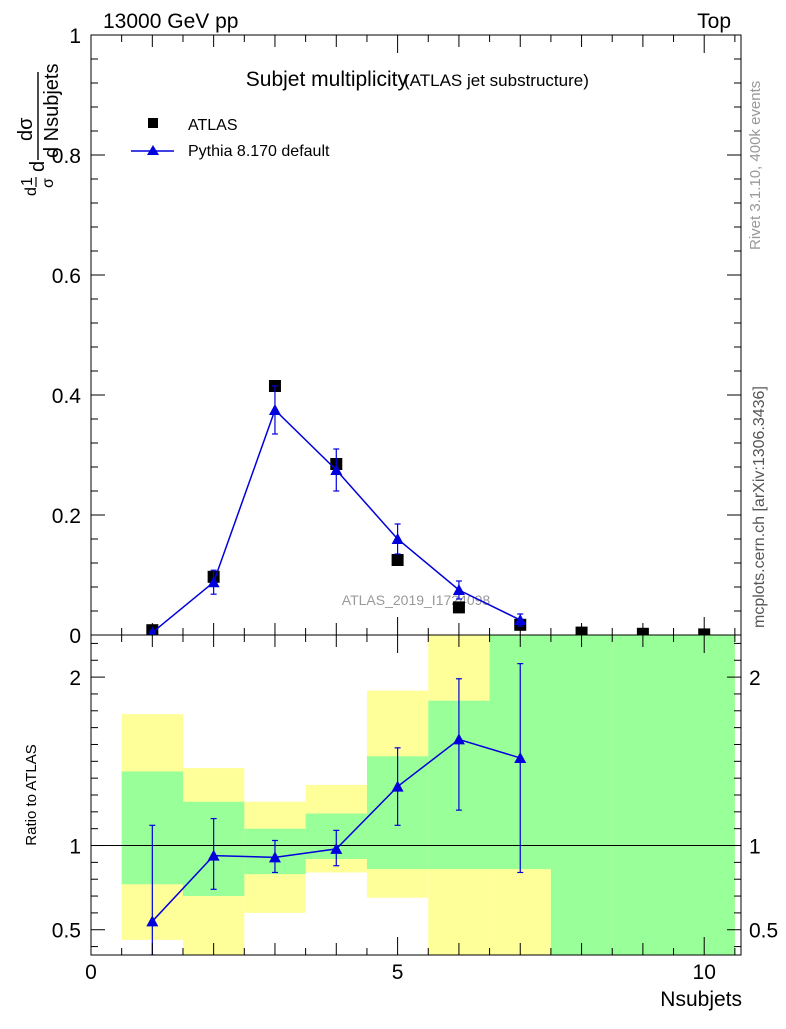 The width and height of the screenshot is (786, 1029). What do you see at coordinates (75, 678) in the screenshot?
I see `ratio-y-tick-label: 2` at bounding box center [75, 678].